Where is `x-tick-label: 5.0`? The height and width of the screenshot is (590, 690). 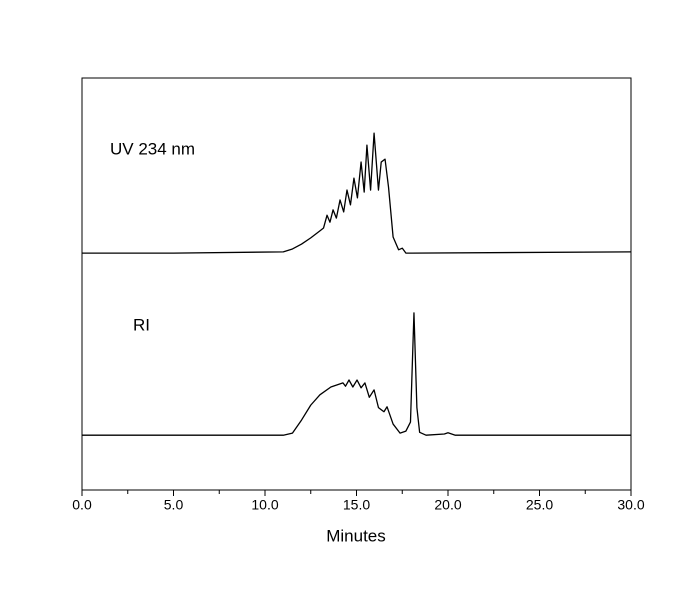
x-tick-label: 5.0 is located at coordinates (174, 505).